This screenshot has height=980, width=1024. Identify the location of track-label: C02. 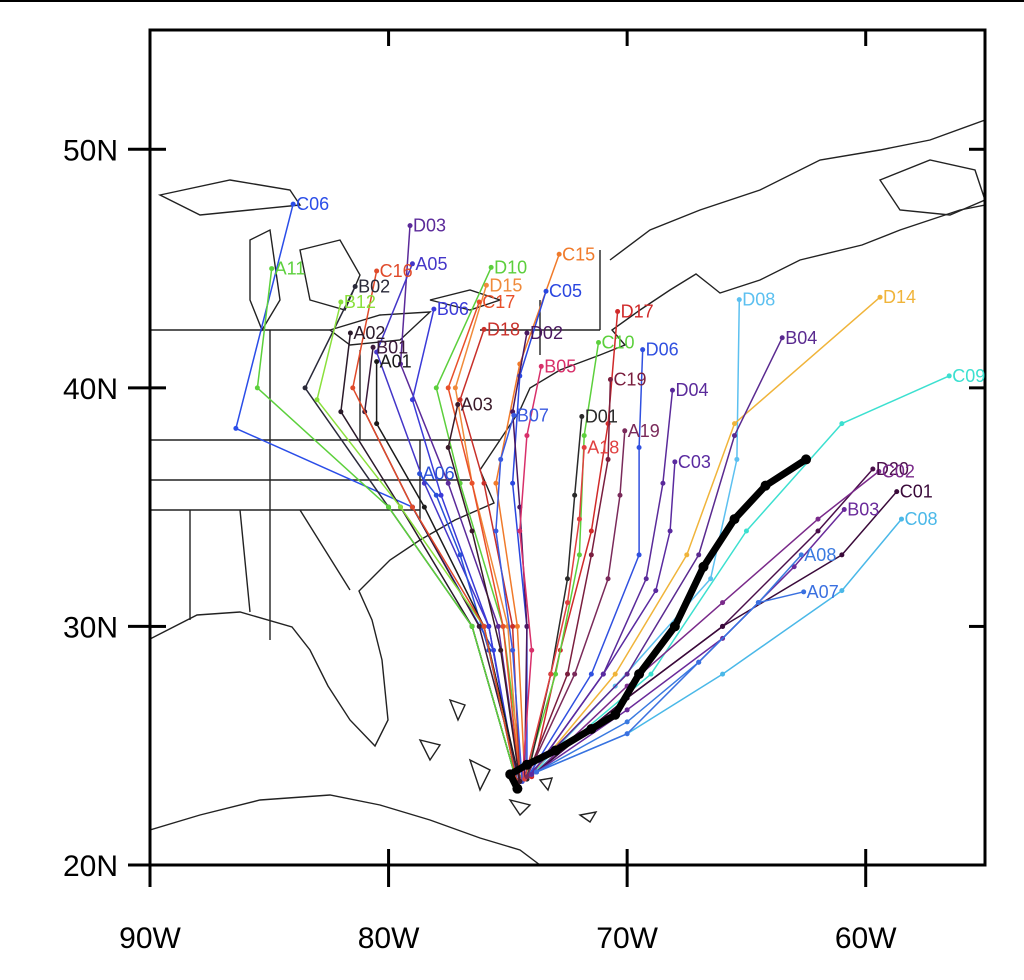
(898, 471).